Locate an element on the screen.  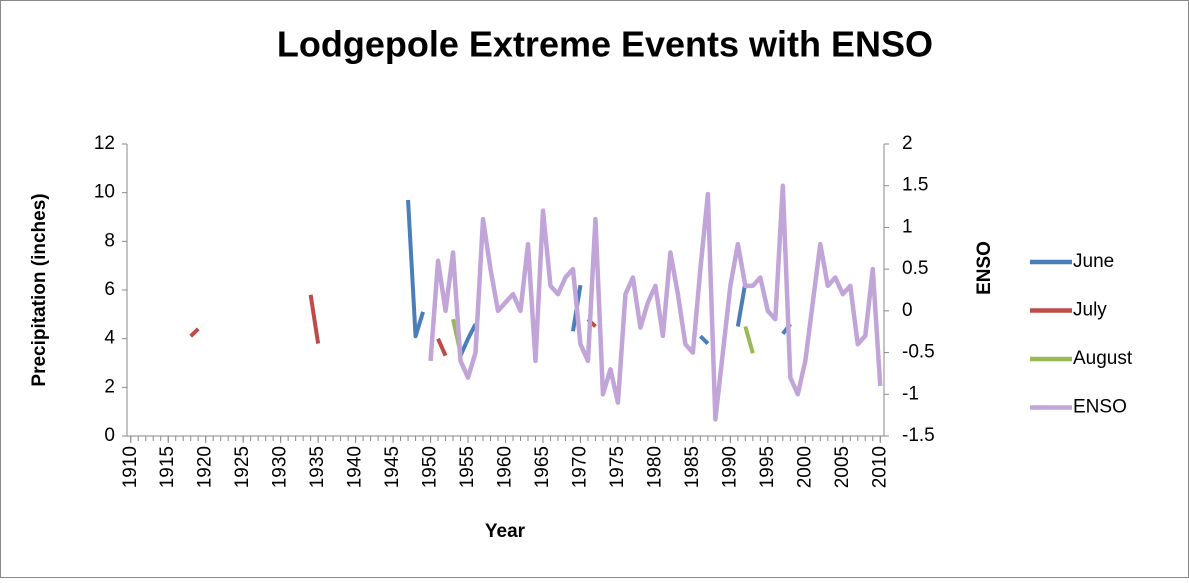
y-tick-label: 12 is located at coordinates (104, 143).